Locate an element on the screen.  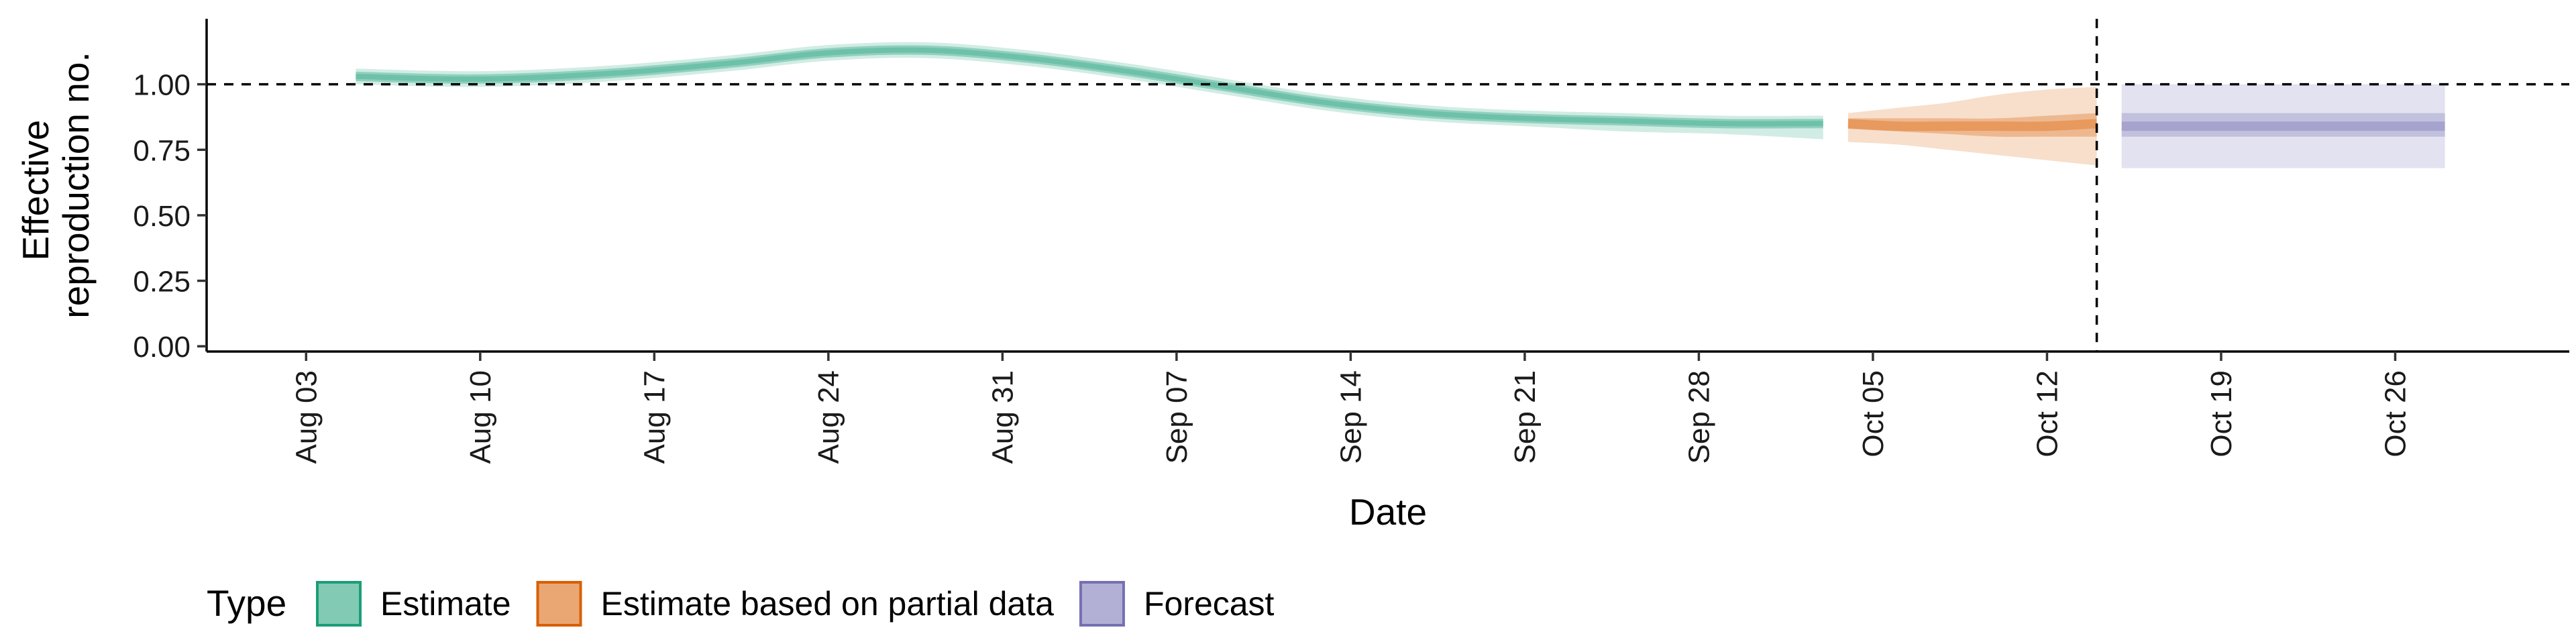
band-50-estimate-based-on-partial-data is located at coordinates (1972, 125).